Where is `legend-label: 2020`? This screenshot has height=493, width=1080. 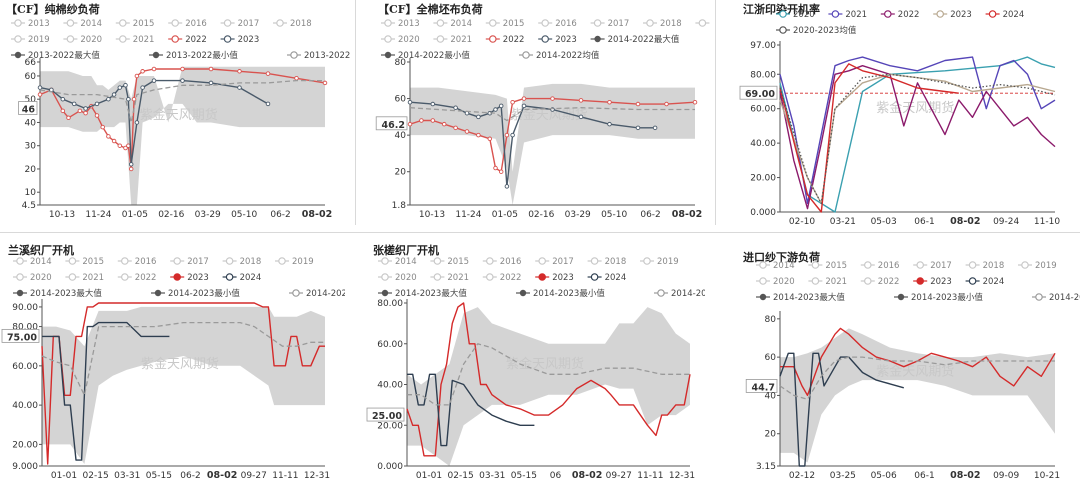 legend-label: 2020 is located at coordinates (91, 40).